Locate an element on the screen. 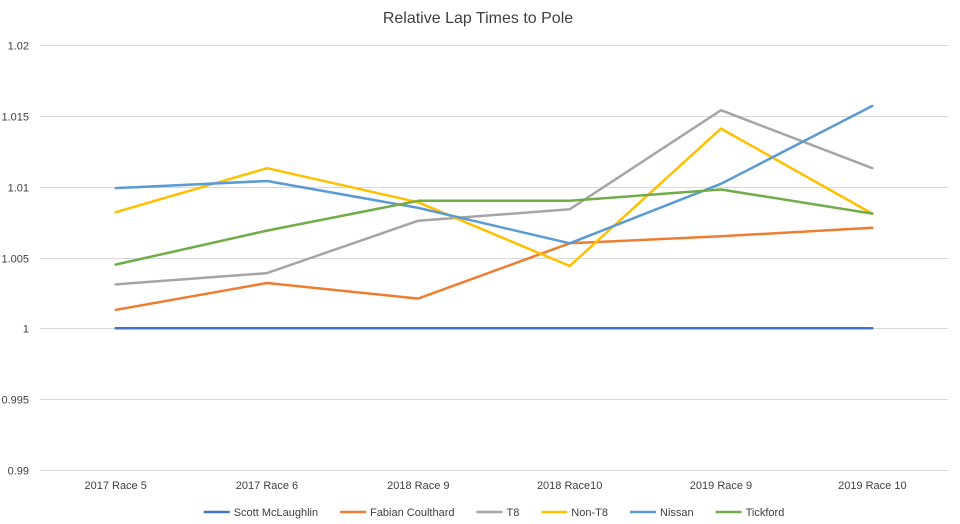 This screenshot has width=960, height=524. y-tick-label: 0.99 is located at coordinates (18, 472).